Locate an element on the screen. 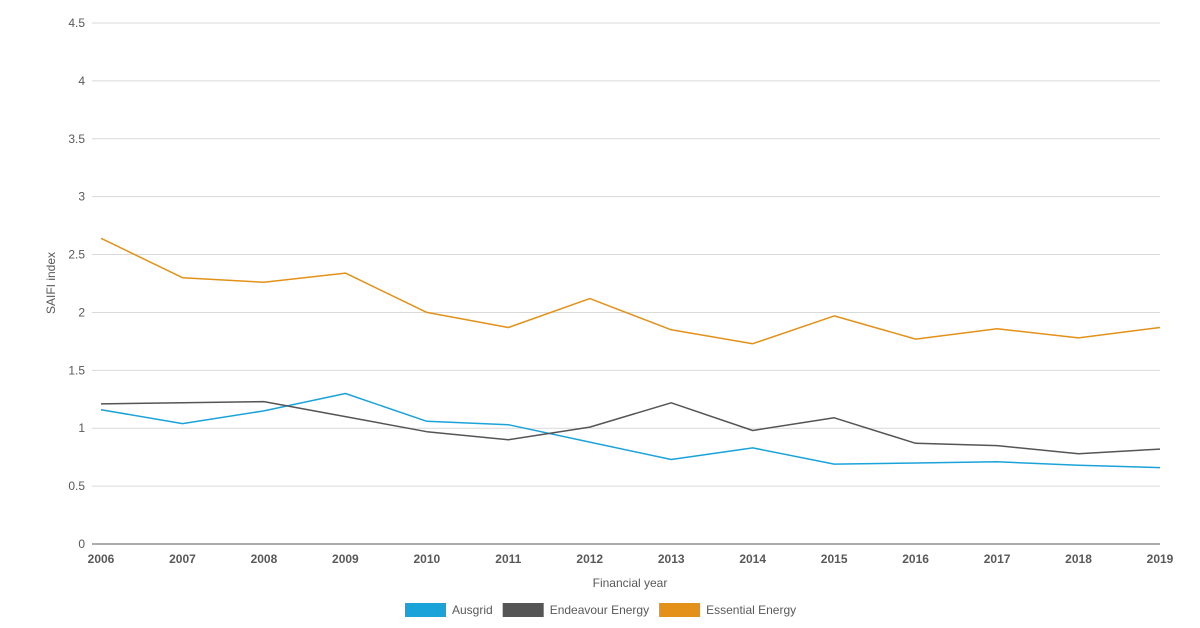 The height and width of the screenshot is (628, 1200). series-line-ausgrid is located at coordinates (630, 430).